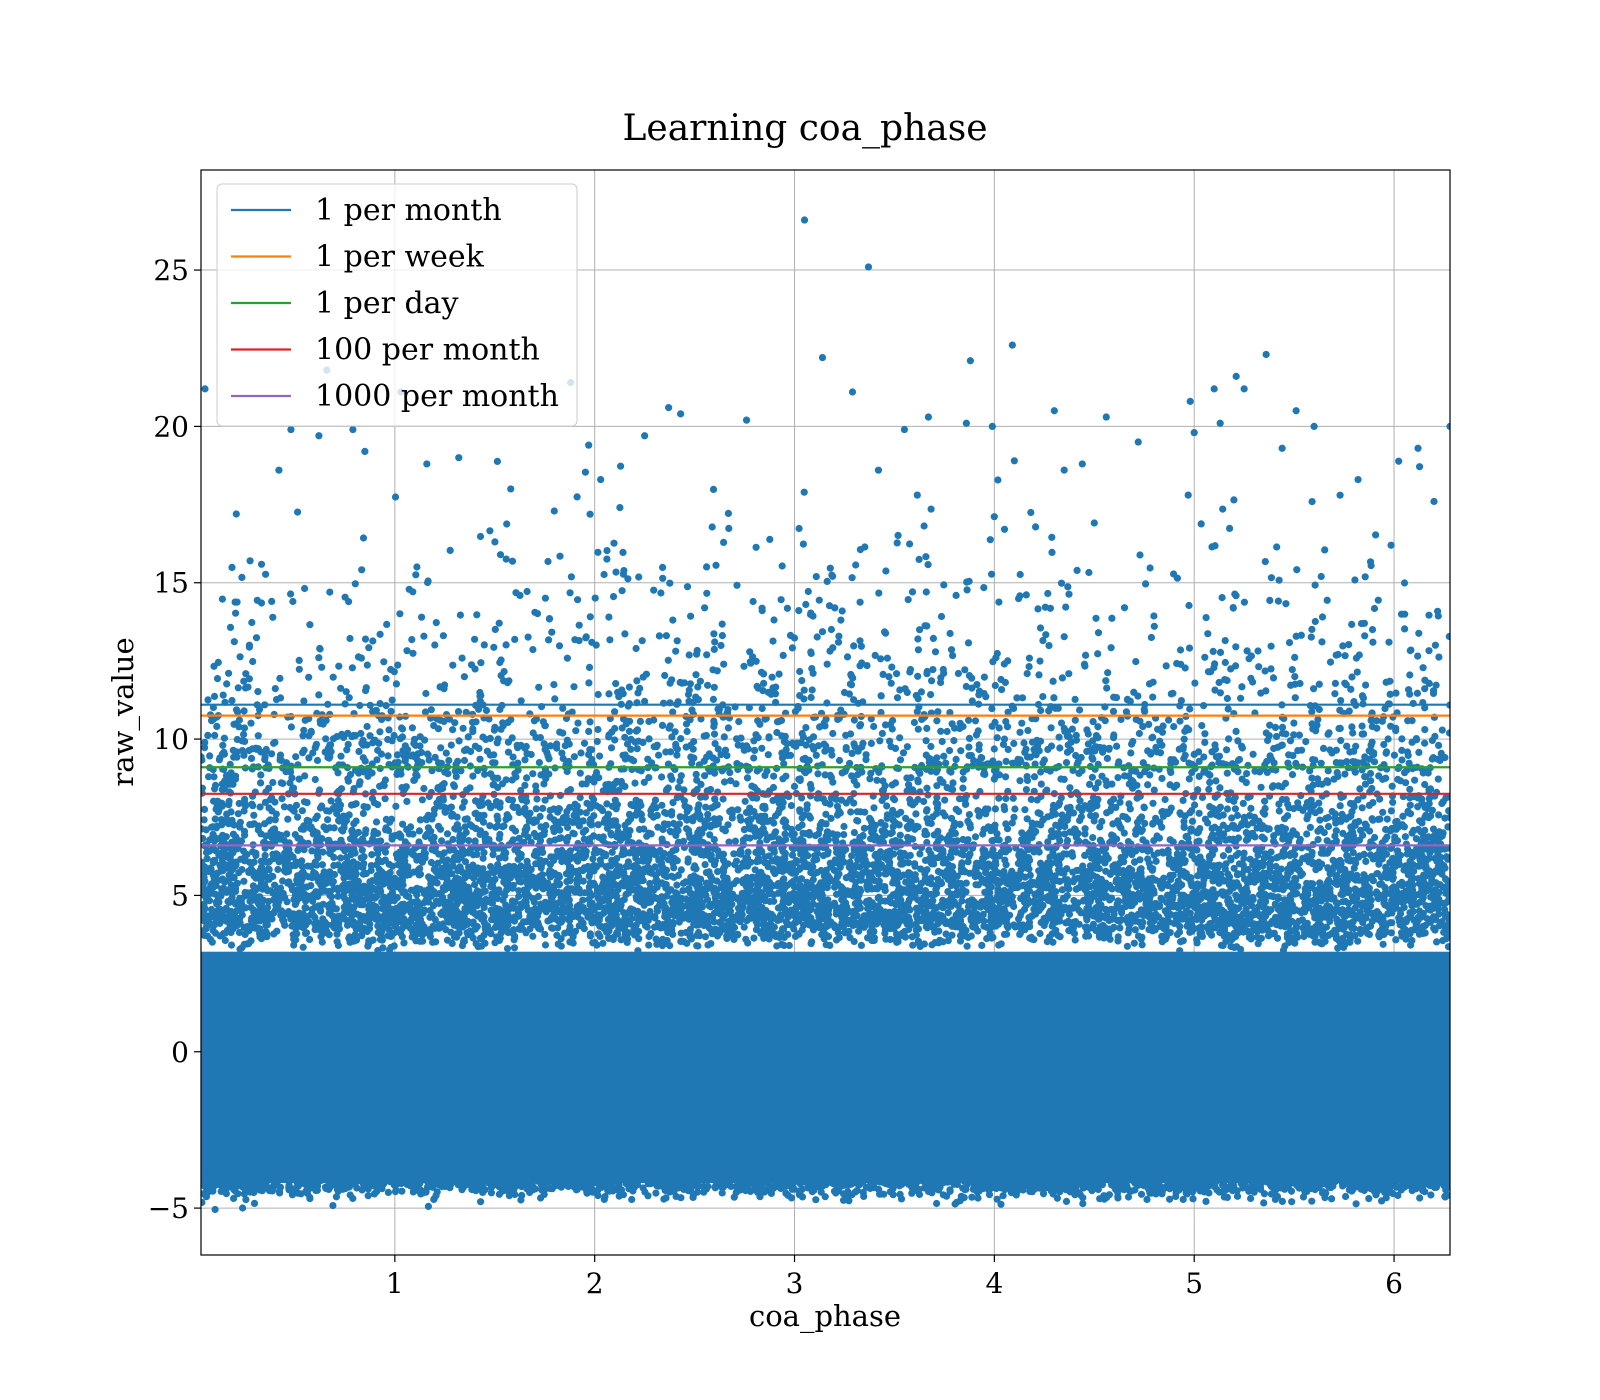  What do you see at coordinates (123, 711) in the screenshot?
I see `y-axis-label: raw_value` at bounding box center [123, 711].